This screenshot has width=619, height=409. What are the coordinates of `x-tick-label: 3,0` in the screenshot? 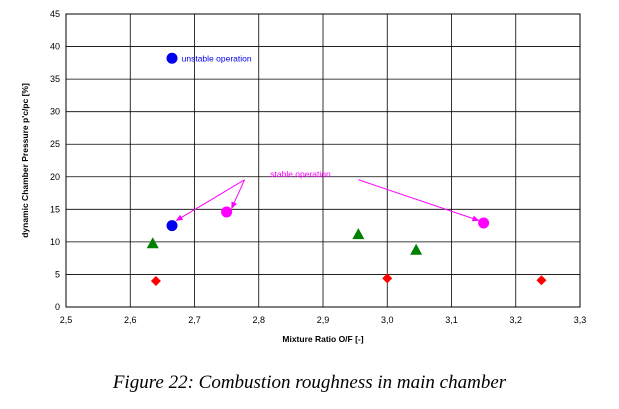 It's located at (387, 320).